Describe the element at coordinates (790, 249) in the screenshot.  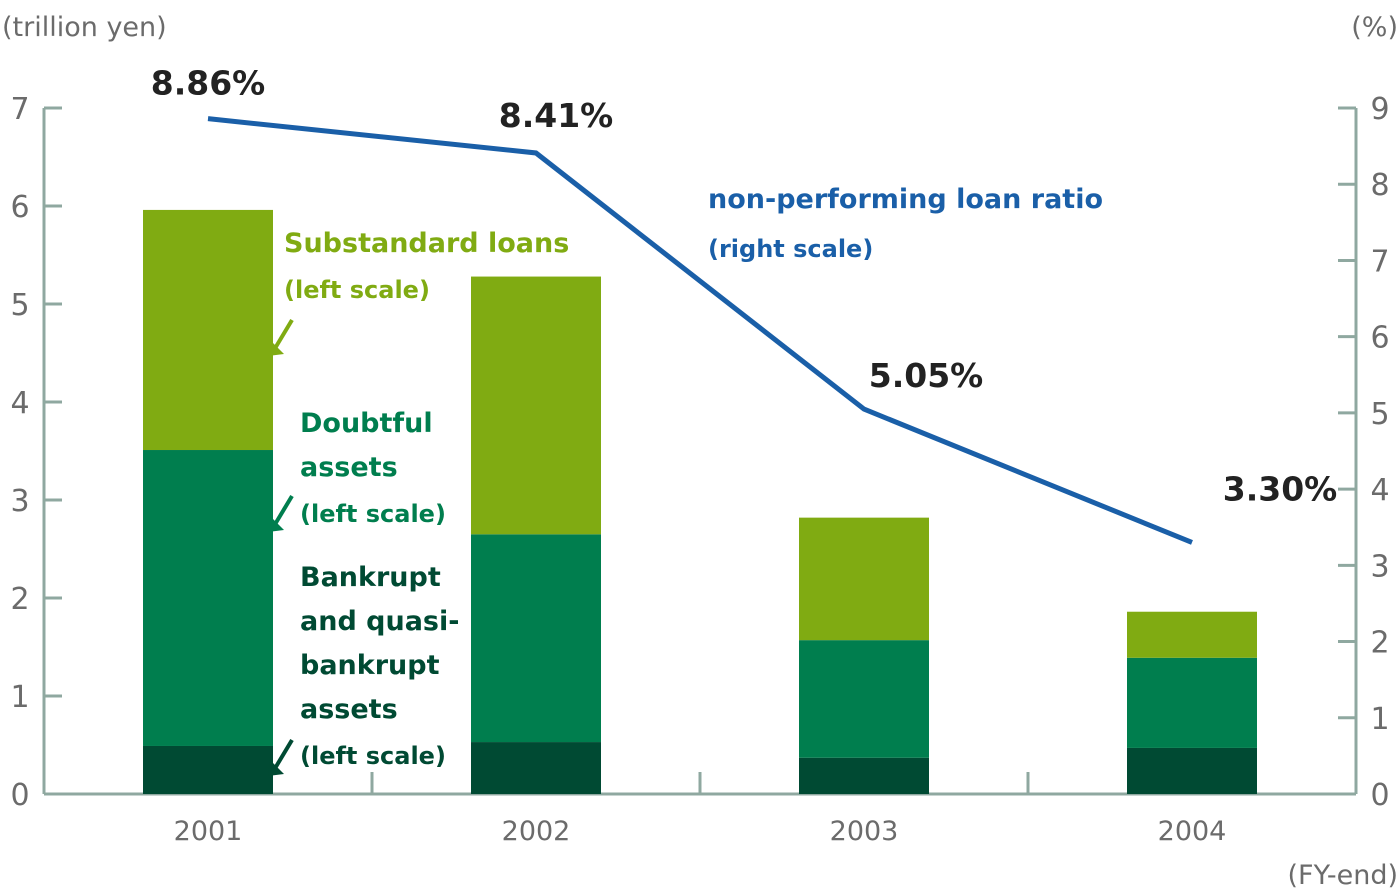
I see `ratio-annotation-scale-note: (right scale)` at that location.